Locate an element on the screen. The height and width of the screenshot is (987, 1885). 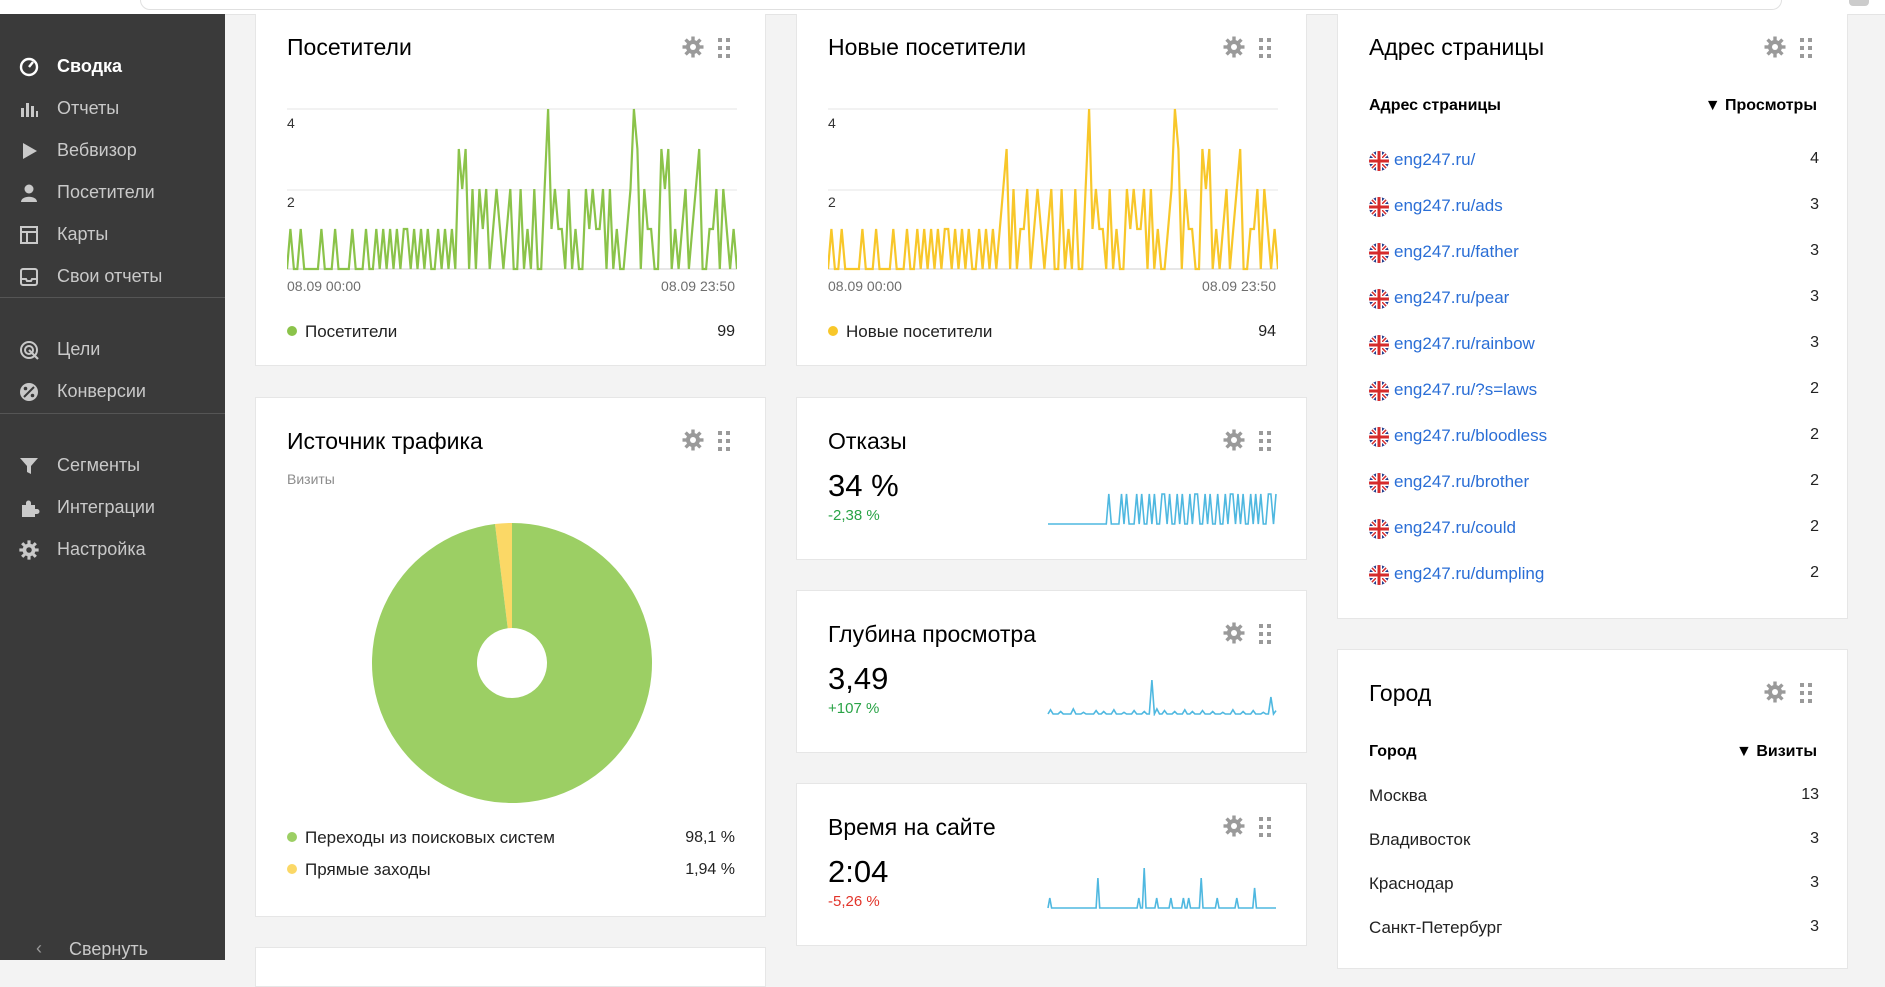
table-row: eng247.ru/brother 2 is located at coordinates (1594, 482).